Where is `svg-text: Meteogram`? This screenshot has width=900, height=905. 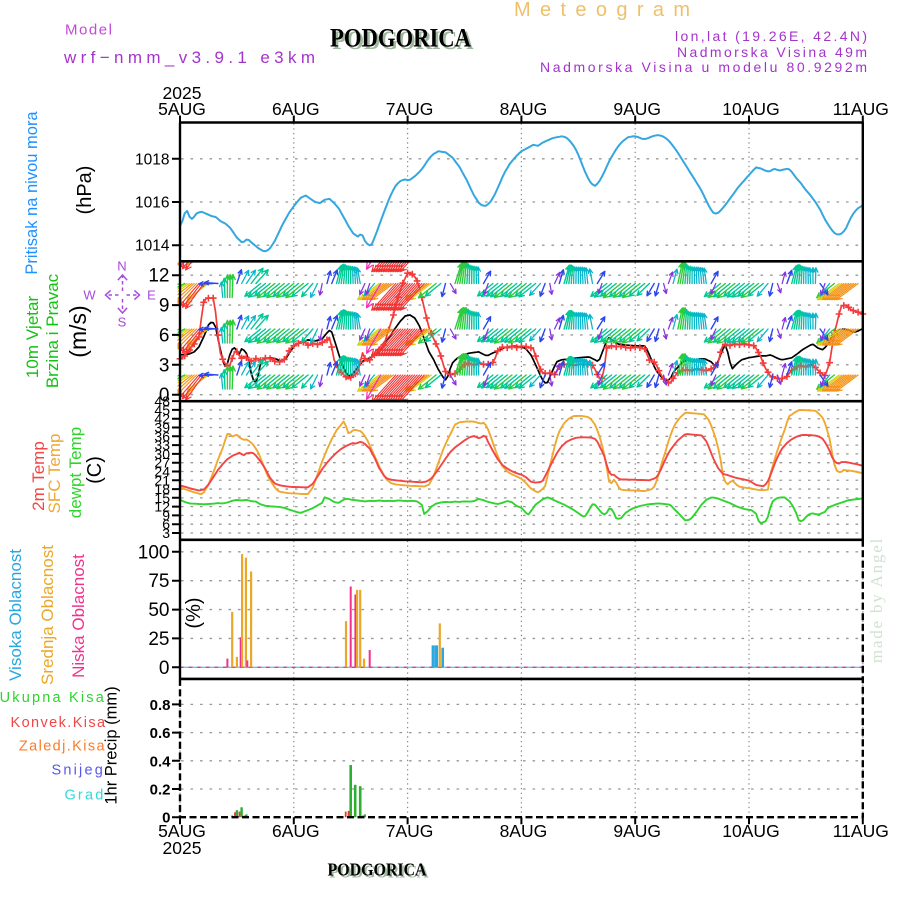 svg-text: Meteogram is located at coordinates (602, 10).